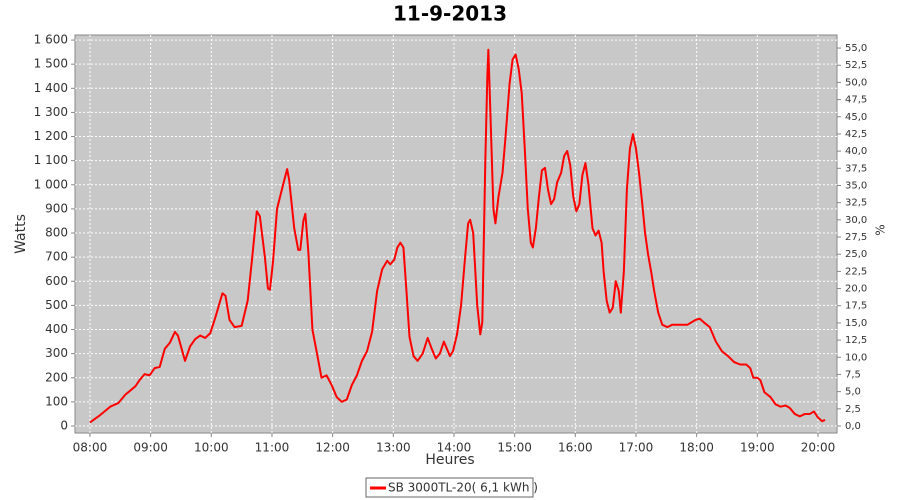 This screenshot has height=500, width=900. Describe the element at coordinates (856, 357) in the screenshot. I see `y2-tick-label: 10,0` at that location.